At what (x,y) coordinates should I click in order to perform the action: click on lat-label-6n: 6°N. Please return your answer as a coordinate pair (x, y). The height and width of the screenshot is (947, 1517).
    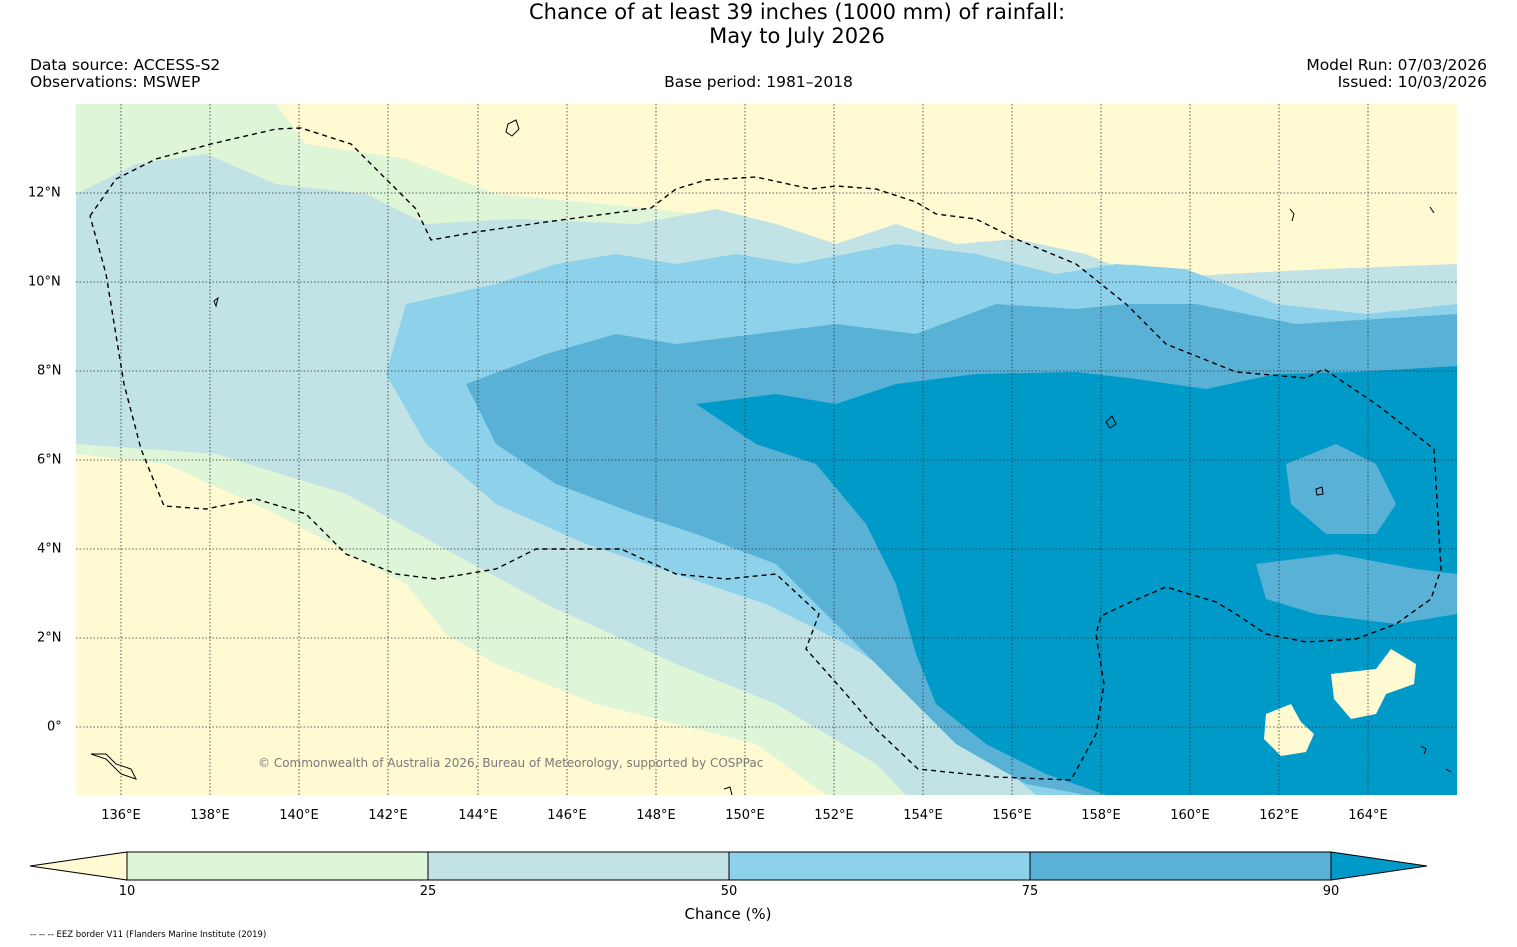
    Looking at the image, I should click on (49, 460).